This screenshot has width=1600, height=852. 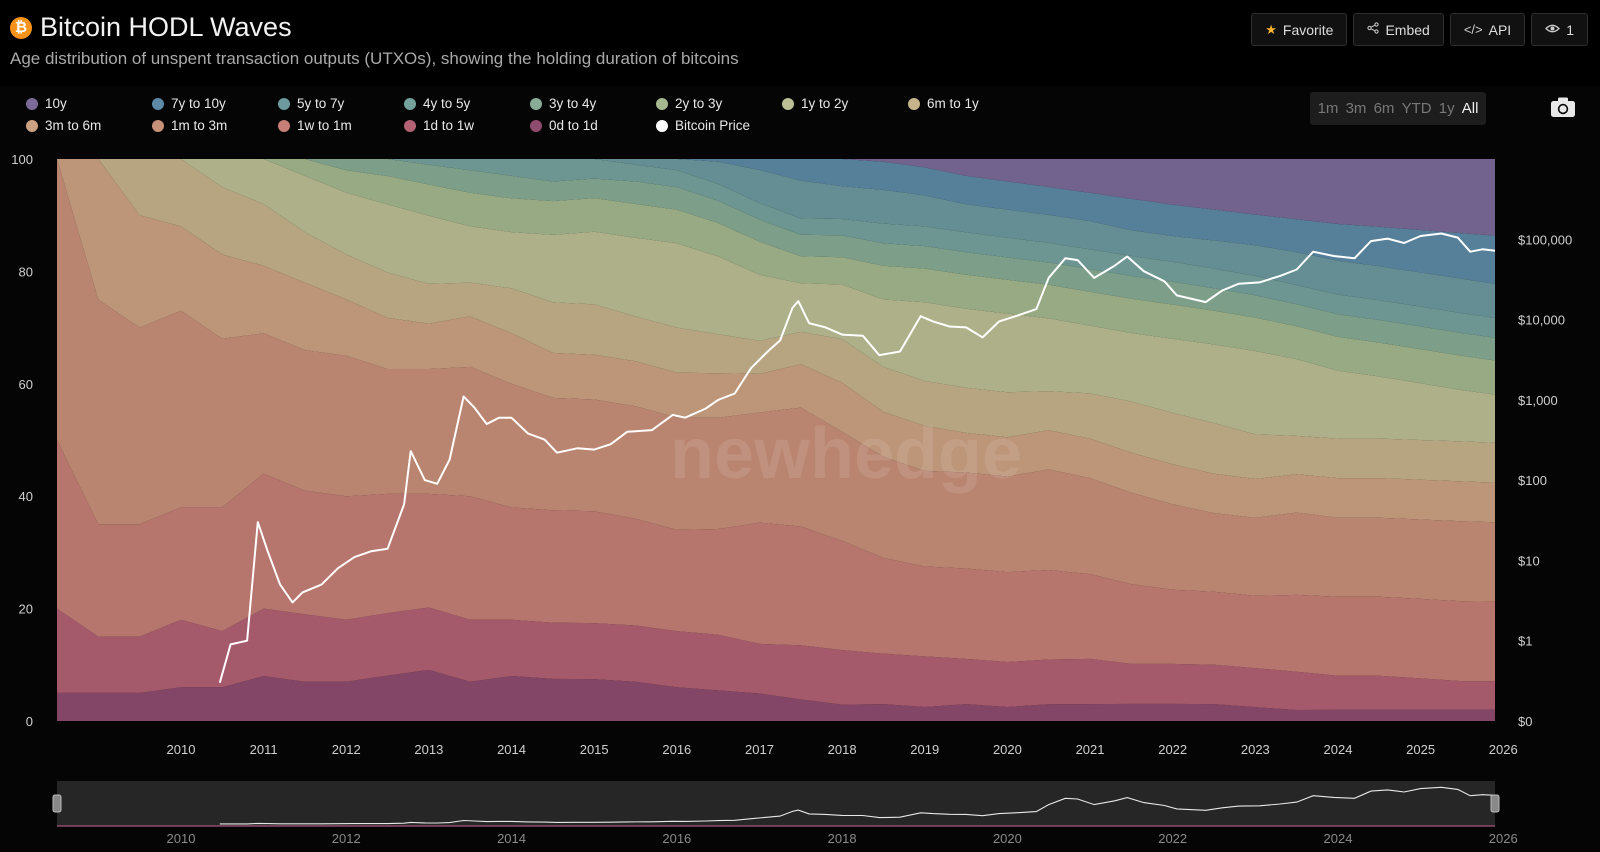 I want to click on y-tick-label: 100, so click(x=22, y=159).